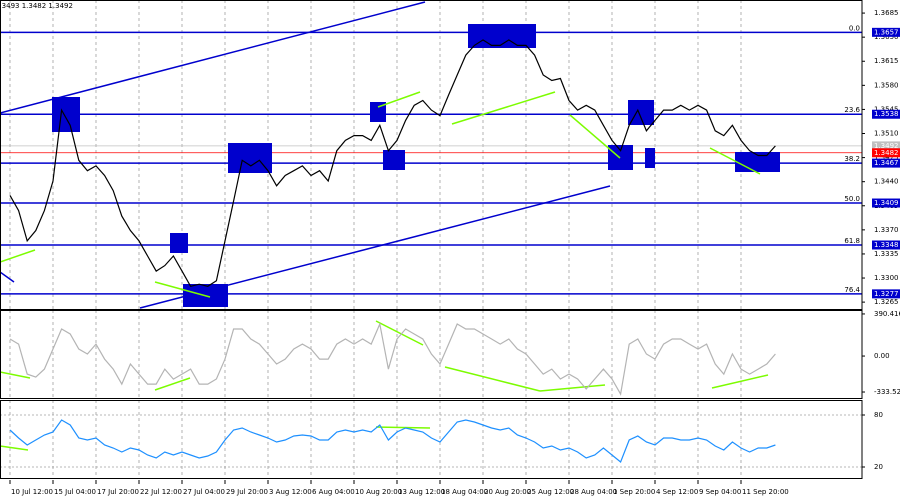 This screenshot has width=900, height=500. I want to click on y-tick-label: 390.4163, so click(887, 314).